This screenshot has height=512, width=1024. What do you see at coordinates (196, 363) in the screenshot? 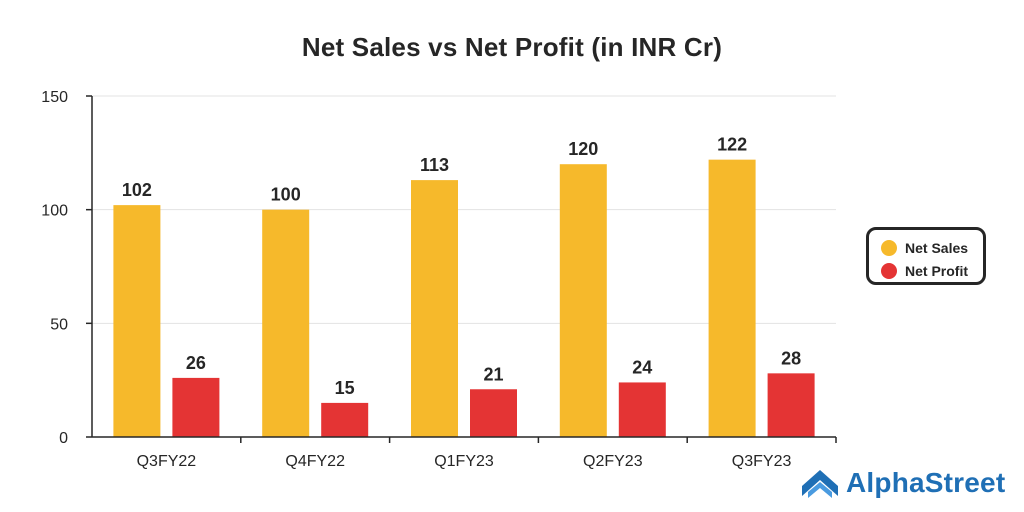
I see `data-label-net-profit-q3fy22: 26` at bounding box center [196, 363].